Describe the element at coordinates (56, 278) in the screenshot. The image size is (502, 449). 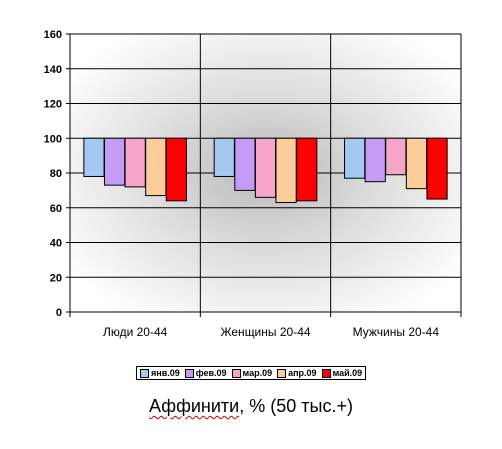
I see `y-tick-label: 20` at that location.